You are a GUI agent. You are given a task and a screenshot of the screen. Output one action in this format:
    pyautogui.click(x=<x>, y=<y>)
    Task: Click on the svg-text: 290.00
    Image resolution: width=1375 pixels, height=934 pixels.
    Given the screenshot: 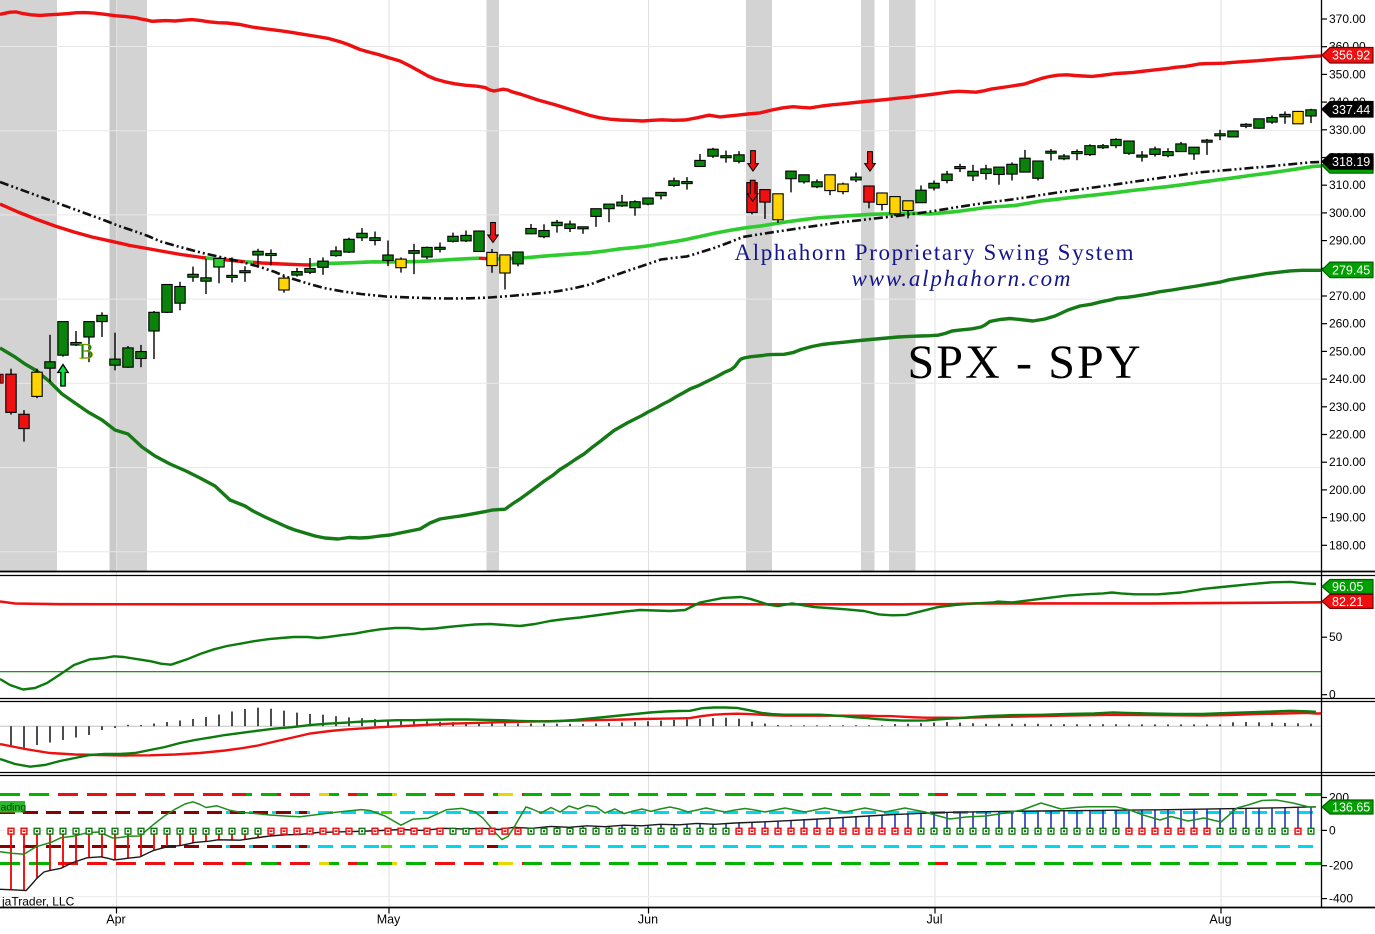 What is the action you would take?
    pyautogui.click(x=1347, y=241)
    